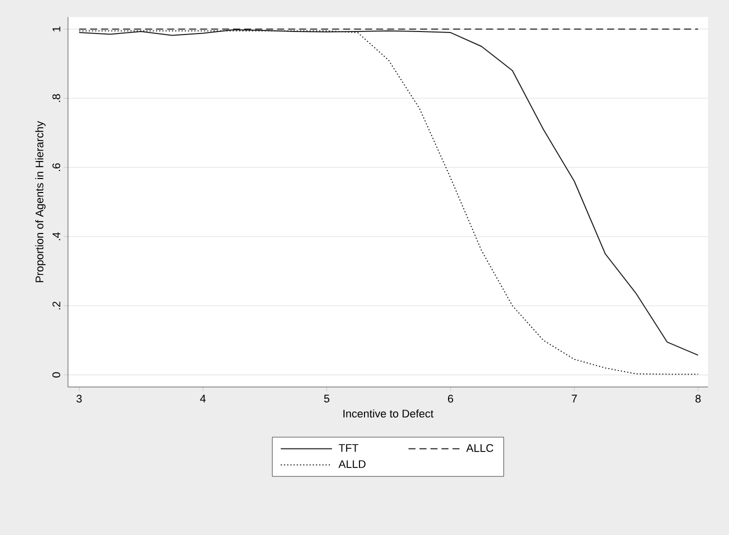 This screenshot has width=729, height=535. I want to click on y-tick-label: .8, so click(56, 98).